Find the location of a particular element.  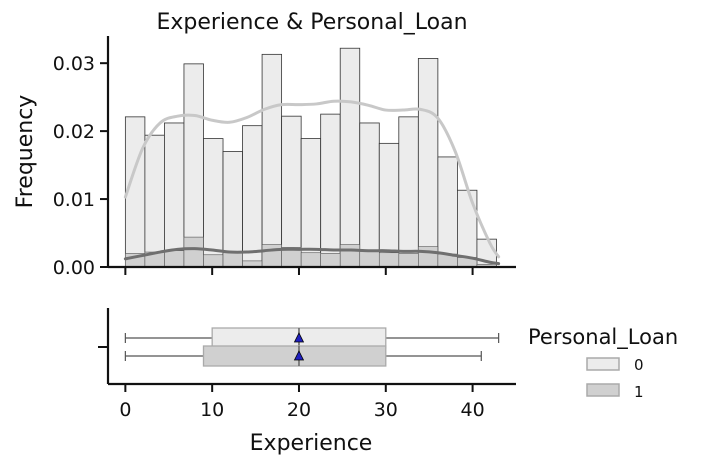

y-tick-label: 0.03 is located at coordinates (74, 64).